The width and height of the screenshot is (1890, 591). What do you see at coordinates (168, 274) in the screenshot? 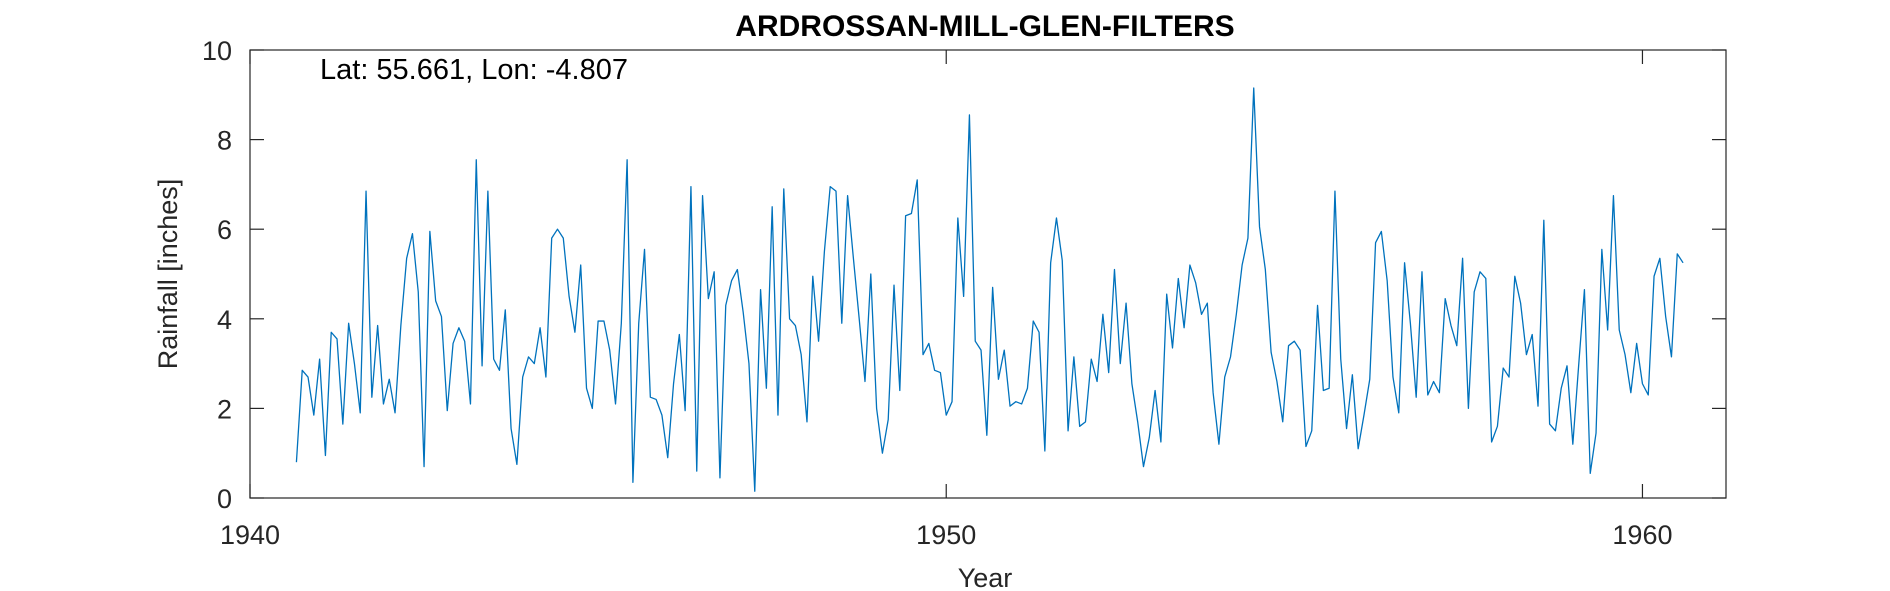
I see `y-axis-label: Rainfall [inches]` at bounding box center [168, 274].